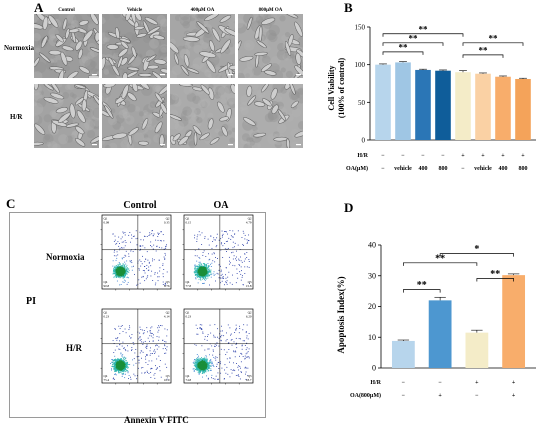 The image size is (550, 429). Describe the element at coordinates (16, 117) in the screenshot. I see `row-label-hr: H/R` at that location.